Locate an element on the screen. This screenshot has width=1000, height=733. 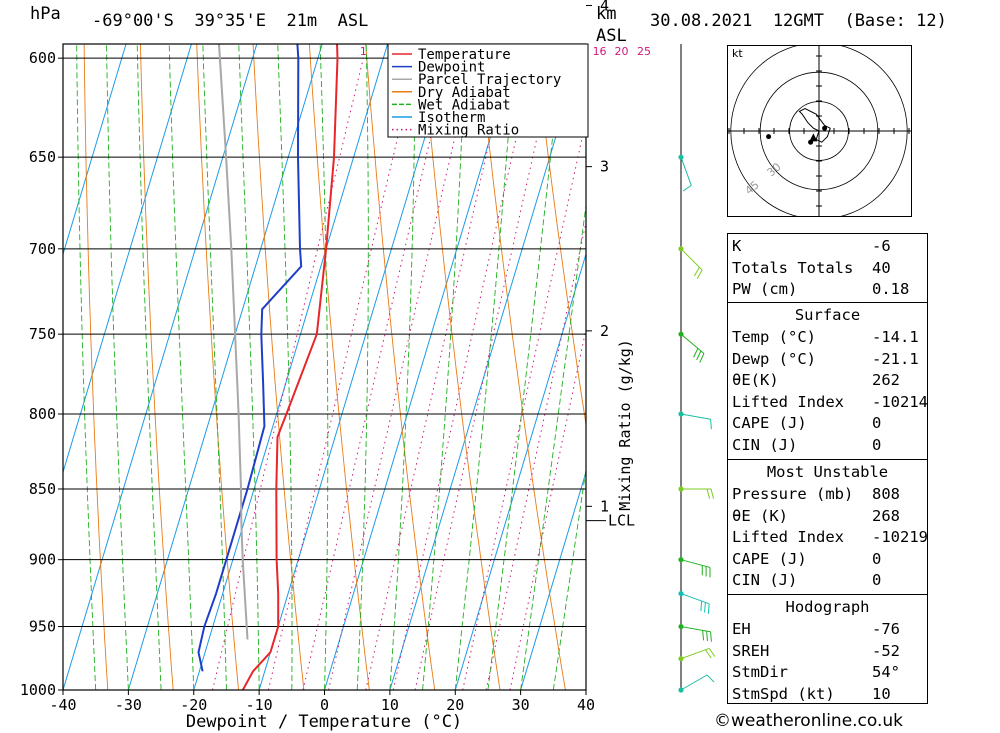
row-value: -76 is located at coordinates (886, 629).